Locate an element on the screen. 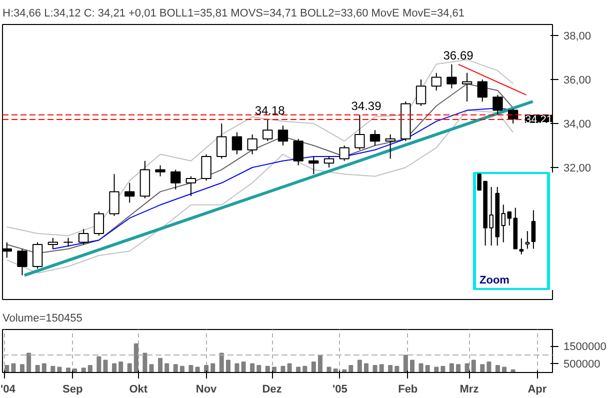 Image resolution: width=609 pixels, height=398 pixels. y-tick-label: 32,00 is located at coordinates (578, 168).